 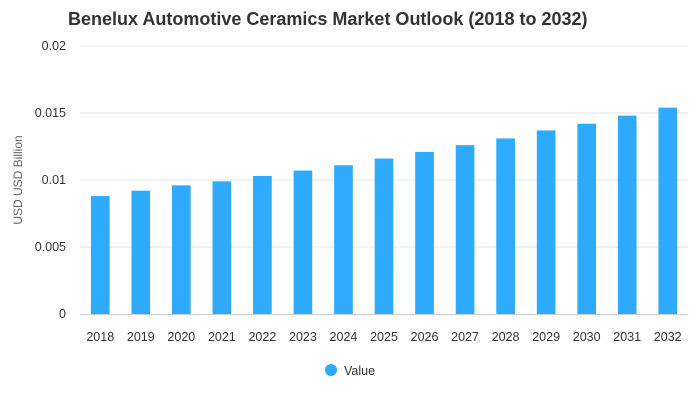 I want to click on bar-2018, so click(x=100, y=255).